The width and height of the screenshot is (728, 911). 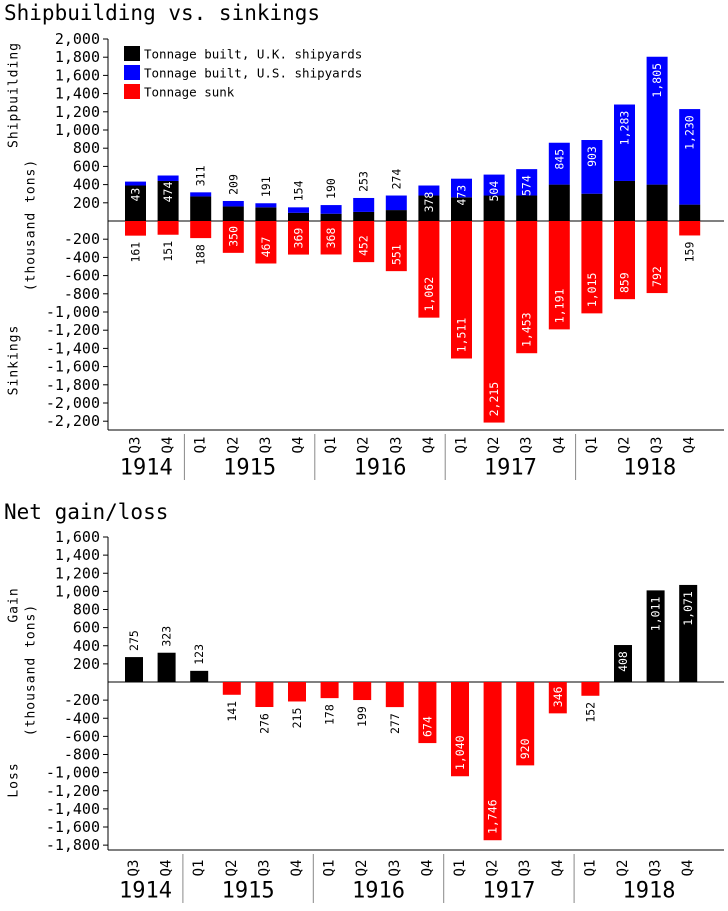 What do you see at coordinates (86, 512) in the screenshot?
I see `chart-title: Net gain/loss` at bounding box center [86, 512].